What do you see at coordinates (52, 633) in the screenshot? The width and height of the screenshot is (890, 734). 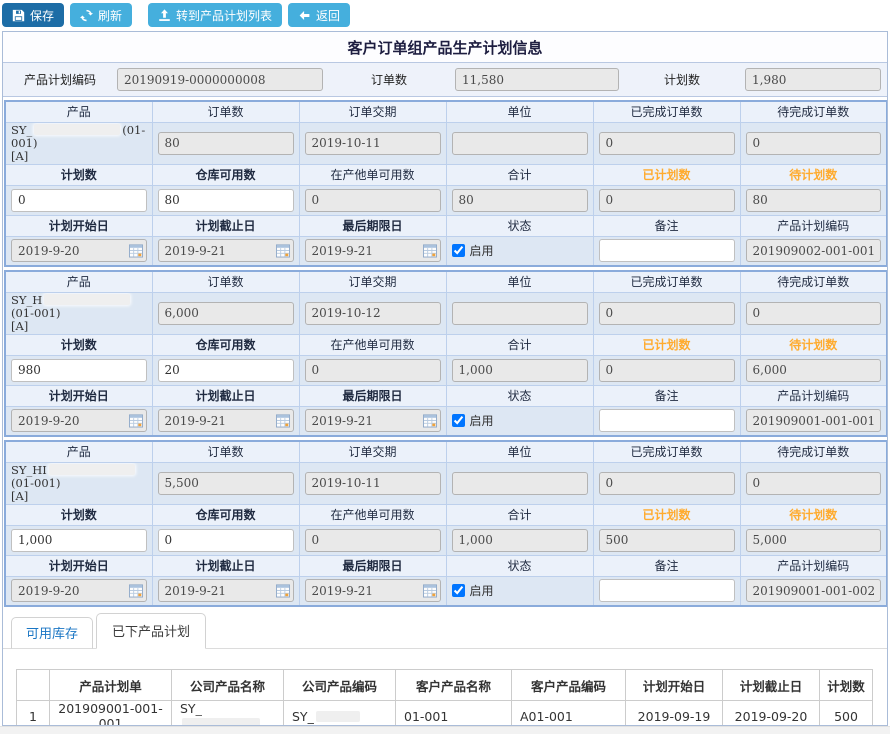 I see `tab-available-inventory: 可用库存` at bounding box center [52, 633].